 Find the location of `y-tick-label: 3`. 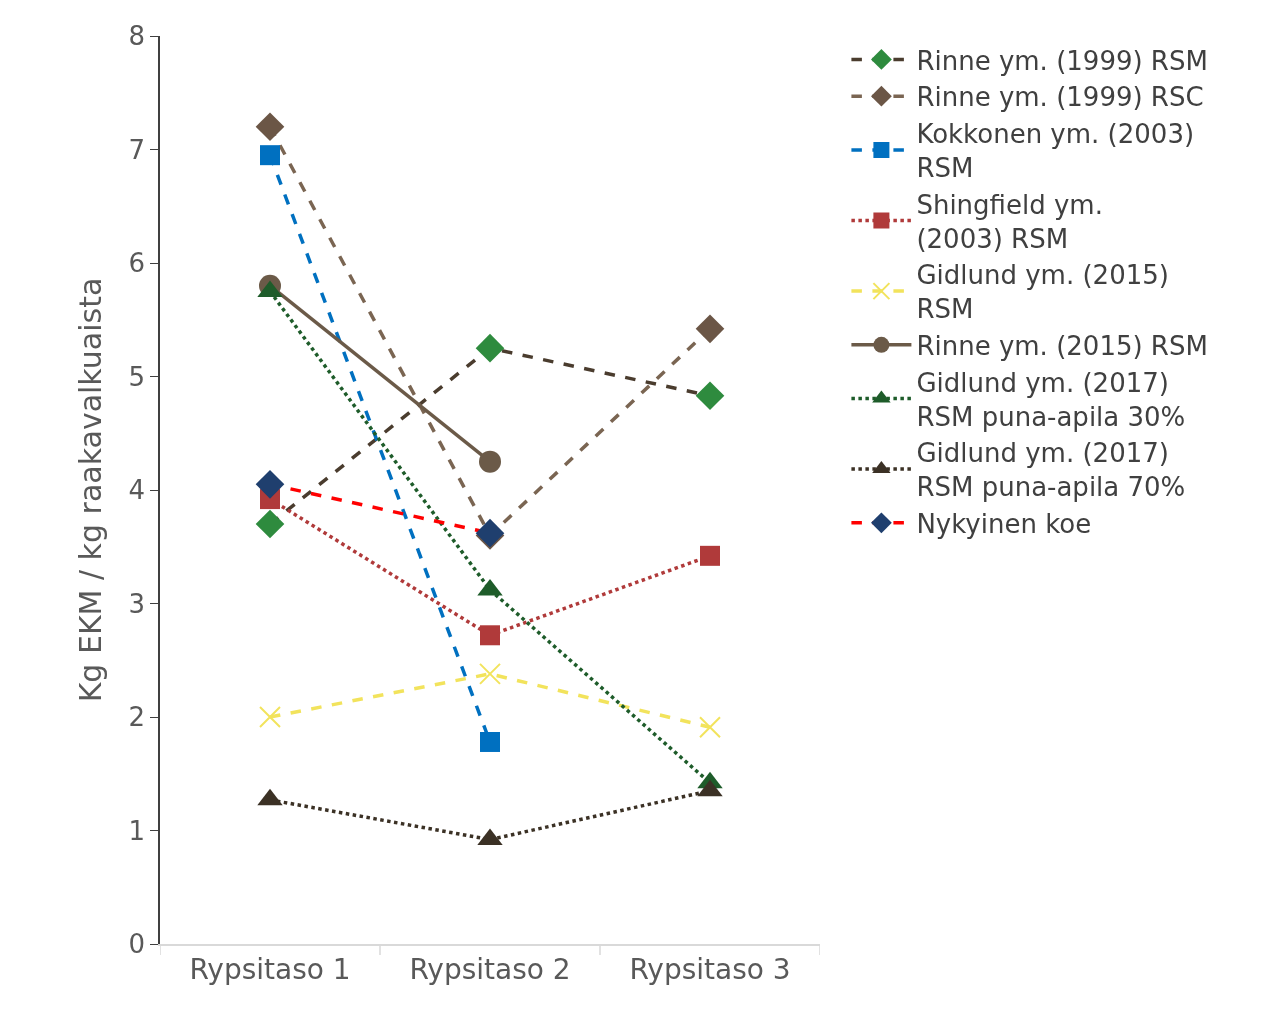

y-tick-label: 3 is located at coordinates (137, 603).